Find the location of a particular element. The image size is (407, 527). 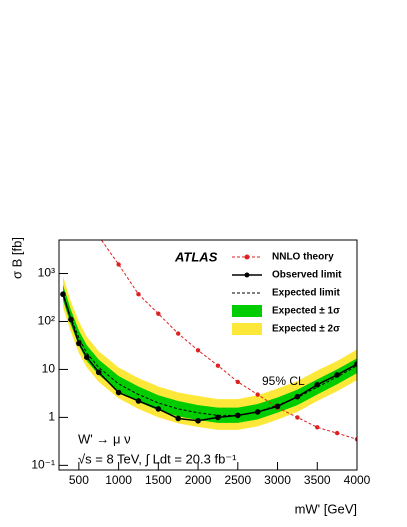

y-tick-label: 1 is located at coordinates (51, 417).